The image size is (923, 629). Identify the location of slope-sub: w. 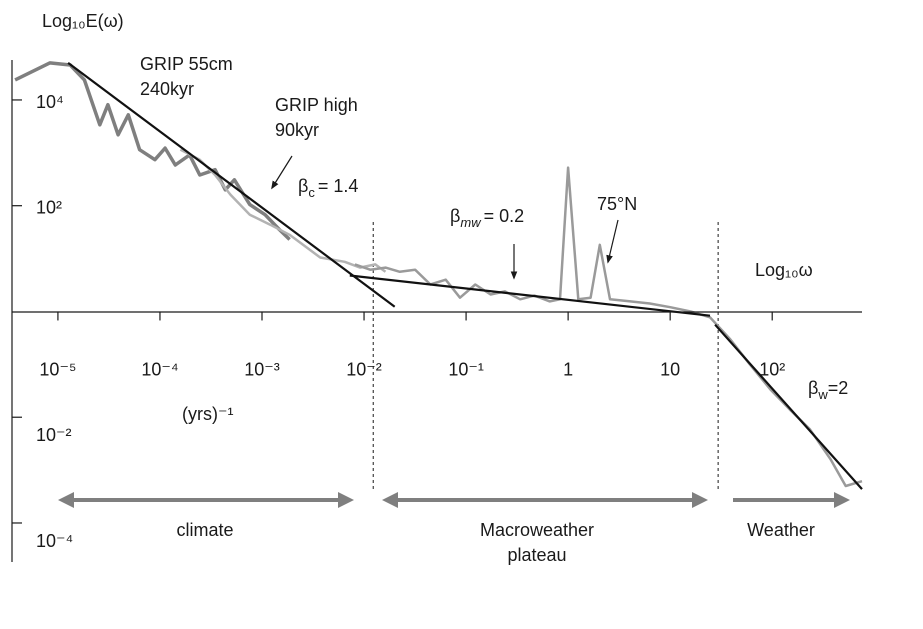
(822, 394).